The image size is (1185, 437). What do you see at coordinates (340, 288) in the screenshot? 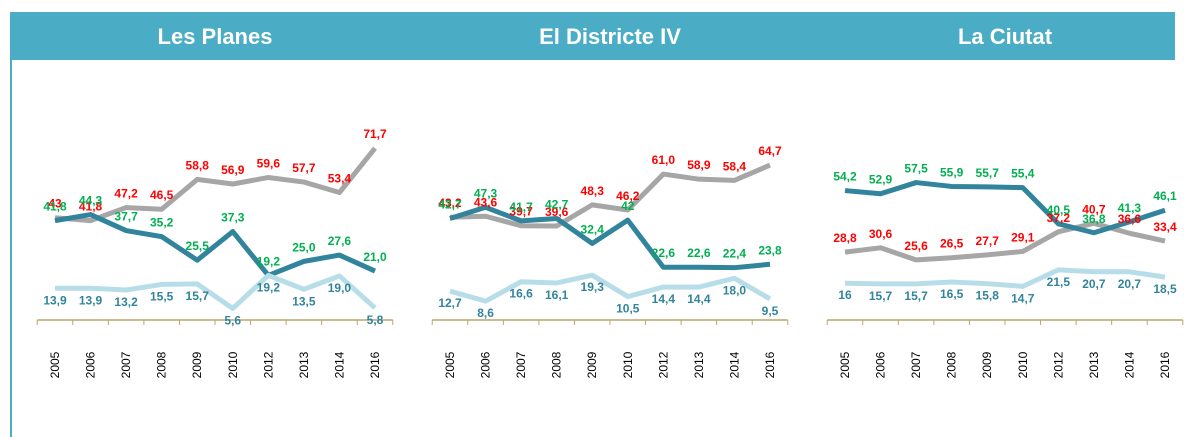
I see `value-label: 19,0` at bounding box center [340, 288].